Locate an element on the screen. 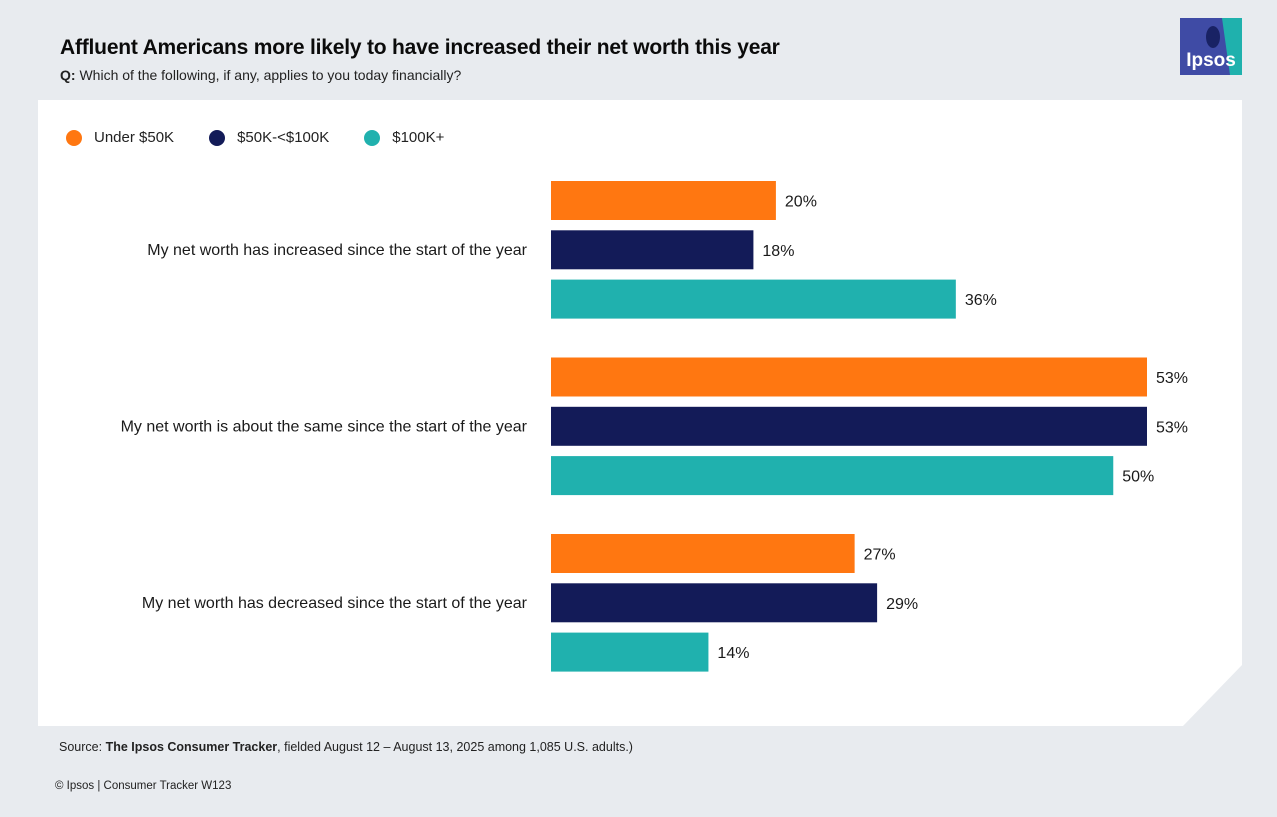 This screenshot has height=817, width=1277. ipsos-logo: Ipsos is located at coordinates (1211, 46).